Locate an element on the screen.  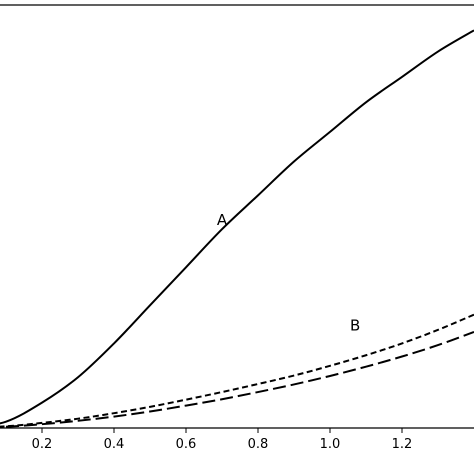
series-label-b: B is located at coordinates (355, 326).